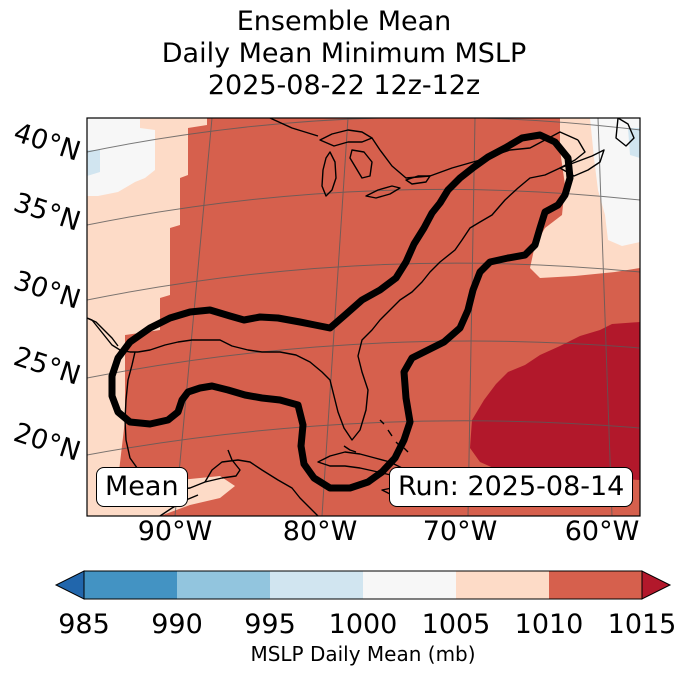 The image size is (688, 674). I want to click on colorbar-tick-1000: 1000, so click(363, 624).